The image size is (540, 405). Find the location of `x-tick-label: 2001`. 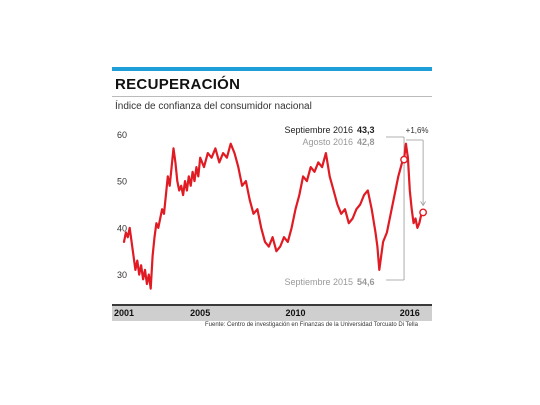

x-tick-label: 2001 is located at coordinates (124, 313).